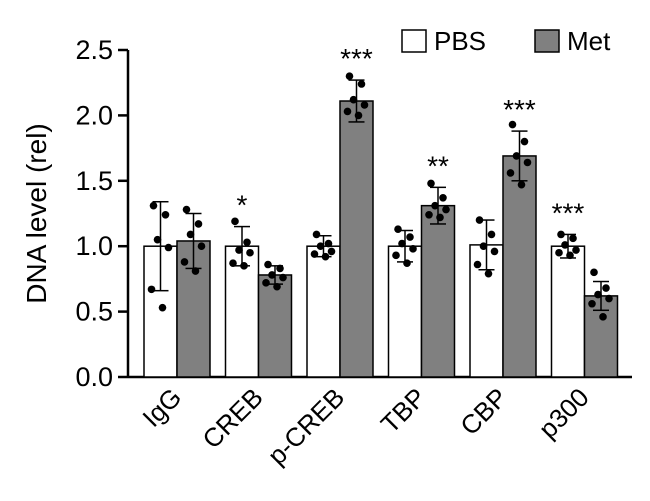 This screenshot has height=501, width=650. What do you see at coordinates (483, 411) in the screenshot?
I see `x-tick-label: CBP` at bounding box center [483, 411].